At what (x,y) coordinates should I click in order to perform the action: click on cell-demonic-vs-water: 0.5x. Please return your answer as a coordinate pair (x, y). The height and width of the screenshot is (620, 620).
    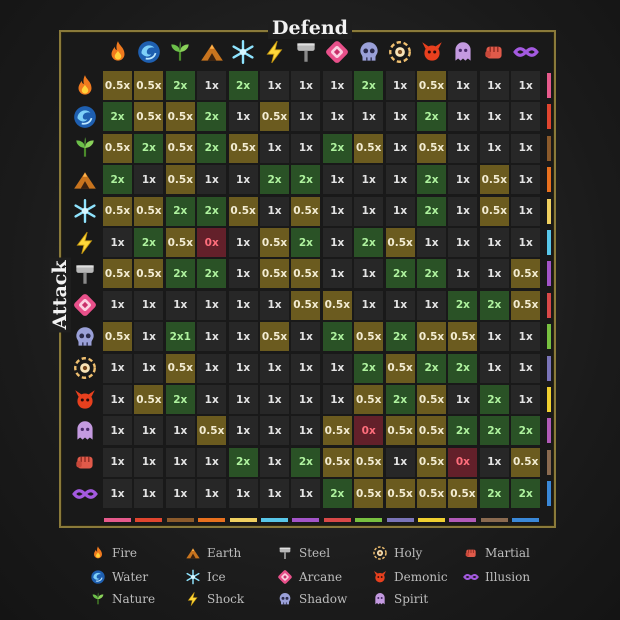
    Looking at the image, I should click on (149, 399).